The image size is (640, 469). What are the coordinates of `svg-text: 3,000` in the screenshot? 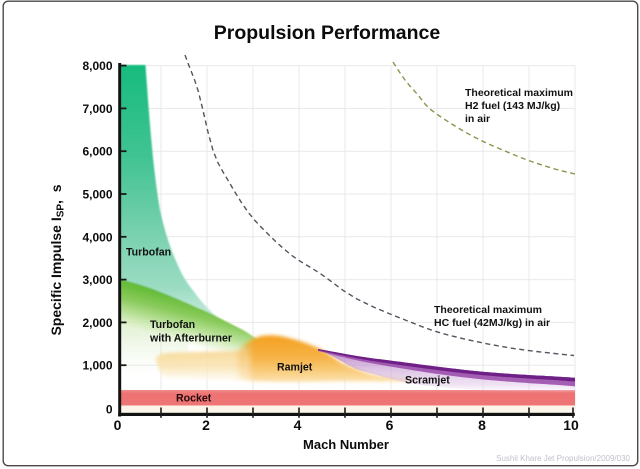 It's located at (97, 280).